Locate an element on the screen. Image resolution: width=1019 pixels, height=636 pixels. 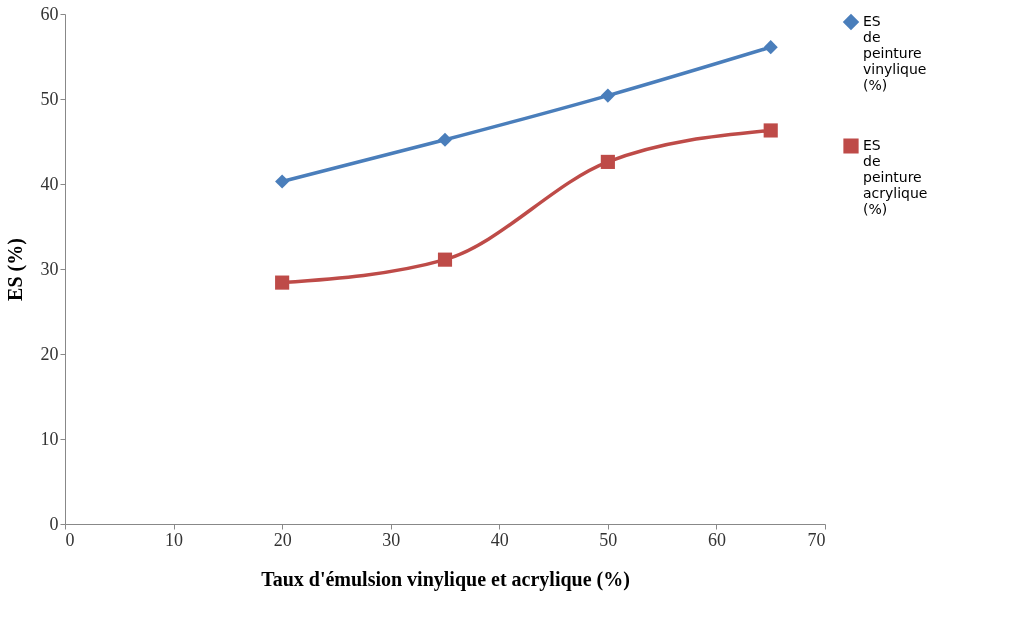
y-tick-label: 50 is located at coordinates (49, 98).